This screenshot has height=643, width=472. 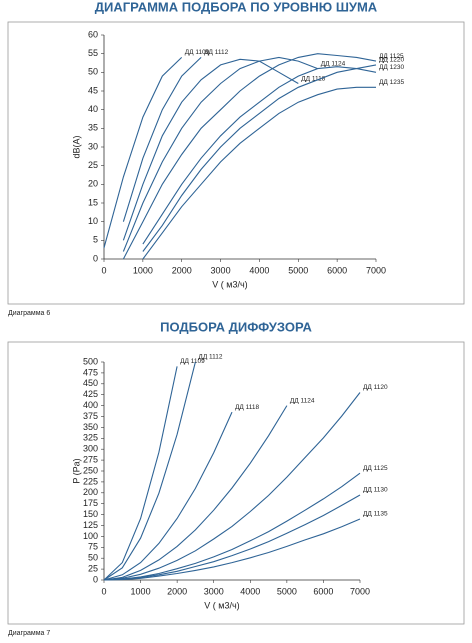 What do you see at coordinates (236, 7) in the screenshot?
I see `chart-title: ДИАГРАММА ПОДБОРА ПО УРОВНЮ ШУМА` at bounding box center [236, 7].